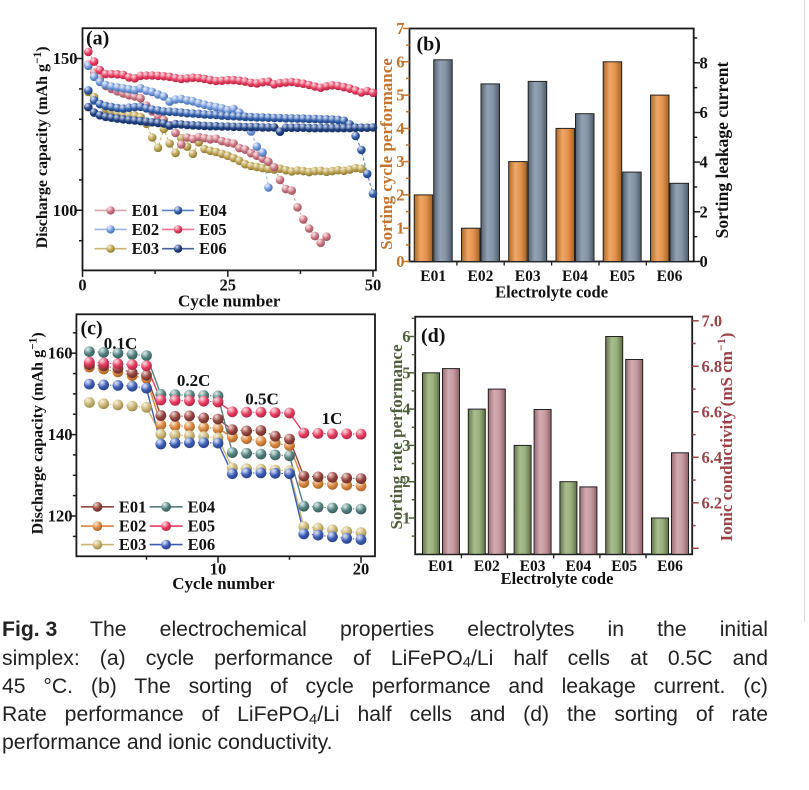 This screenshot has width=809, height=790. Describe the element at coordinates (332, 418) in the screenshot. I see `svg-text: 1C` at that location.